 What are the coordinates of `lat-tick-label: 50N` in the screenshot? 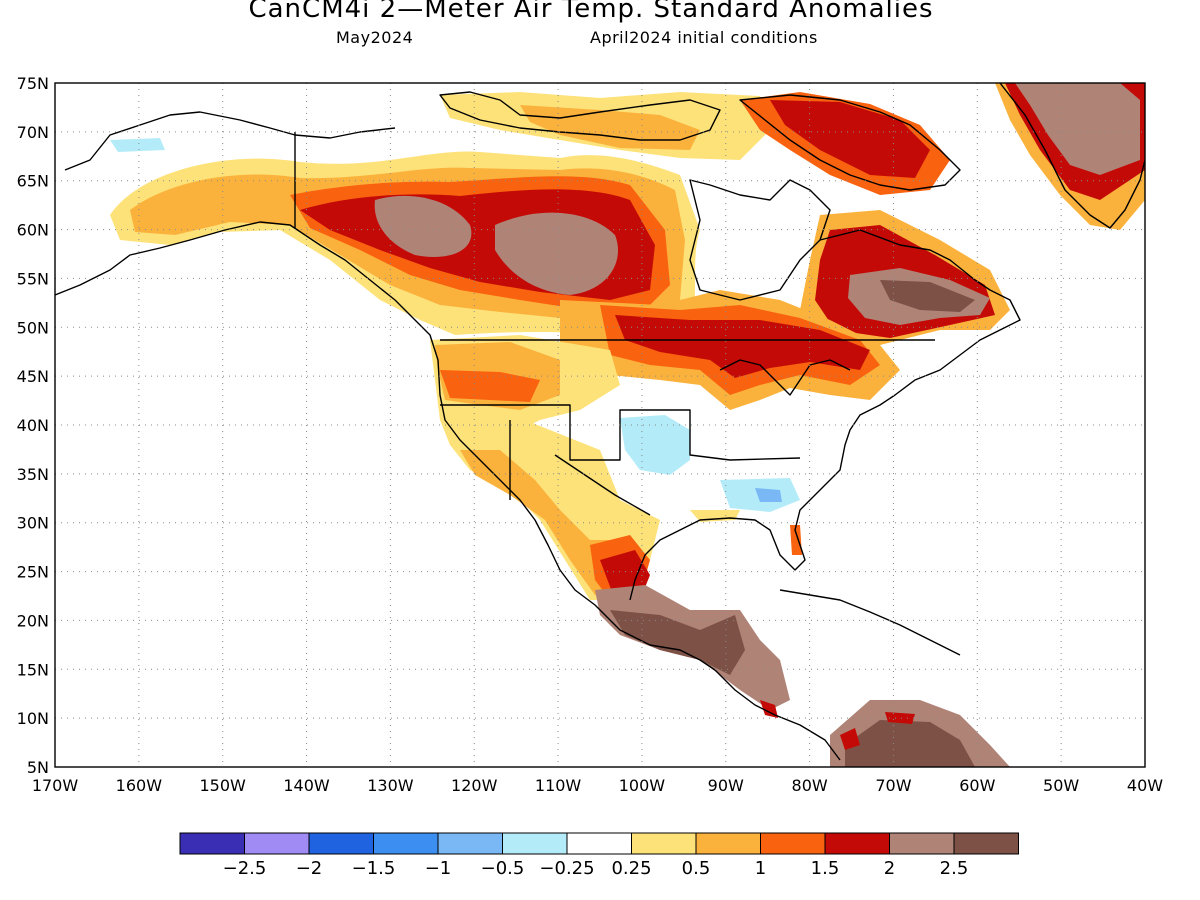 It's located at (33, 327).